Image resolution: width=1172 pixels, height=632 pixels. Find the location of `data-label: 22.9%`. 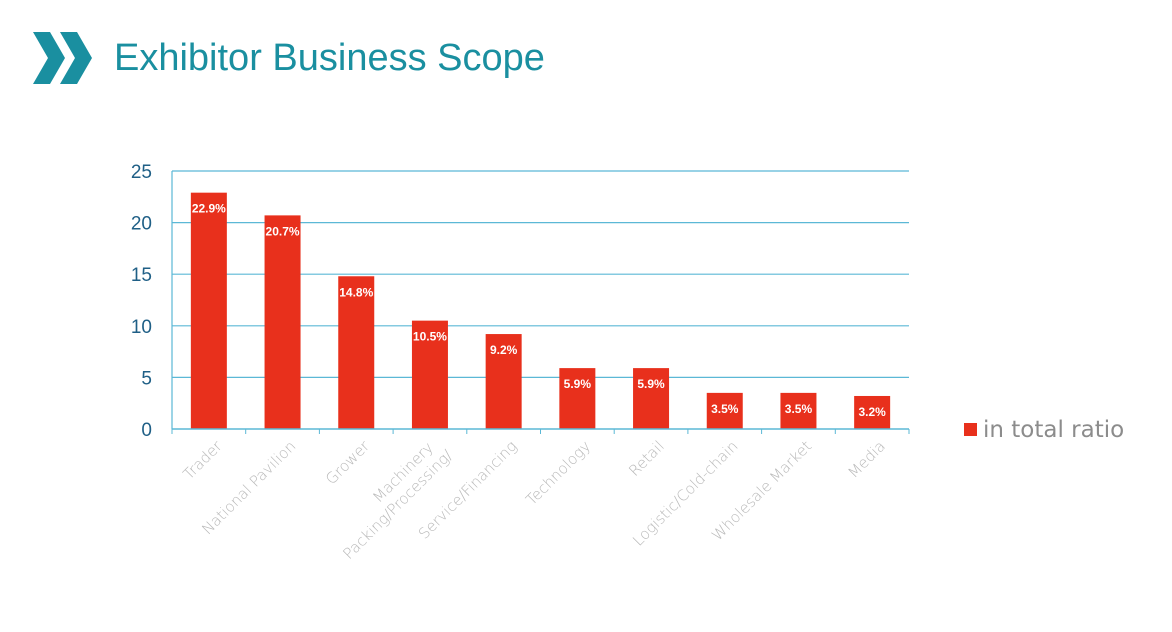

data-label: 22.9% is located at coordinates (209, 209).